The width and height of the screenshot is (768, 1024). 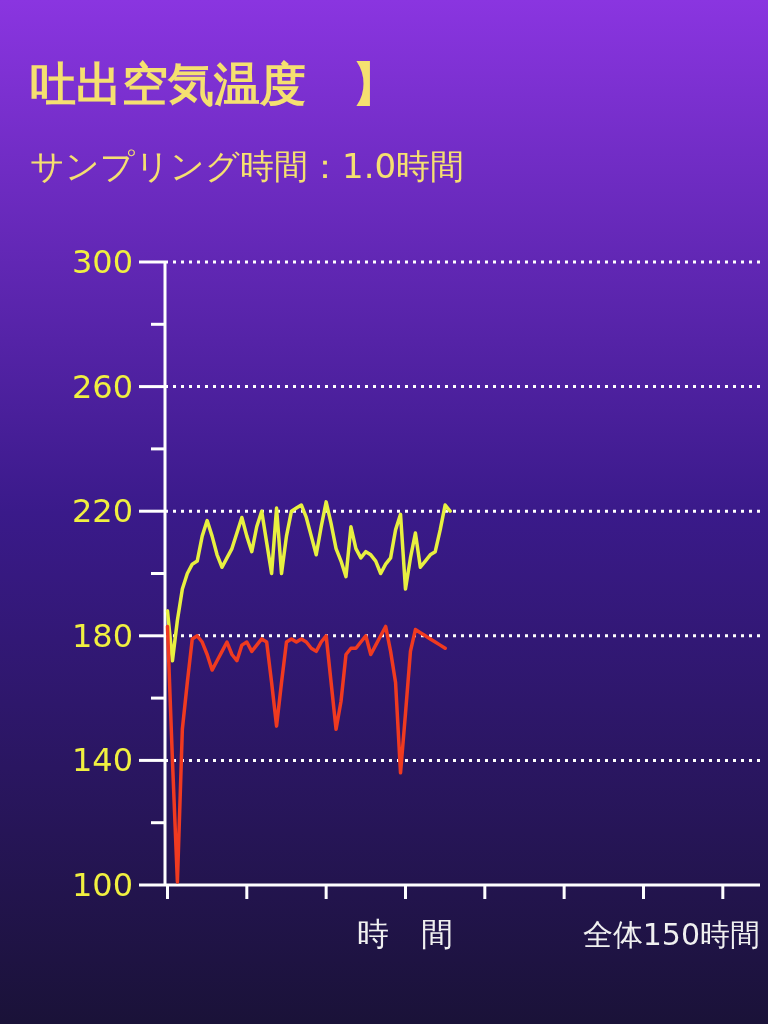 I want to click on x-axis-title: 時 間, so click(x=405, y=934).